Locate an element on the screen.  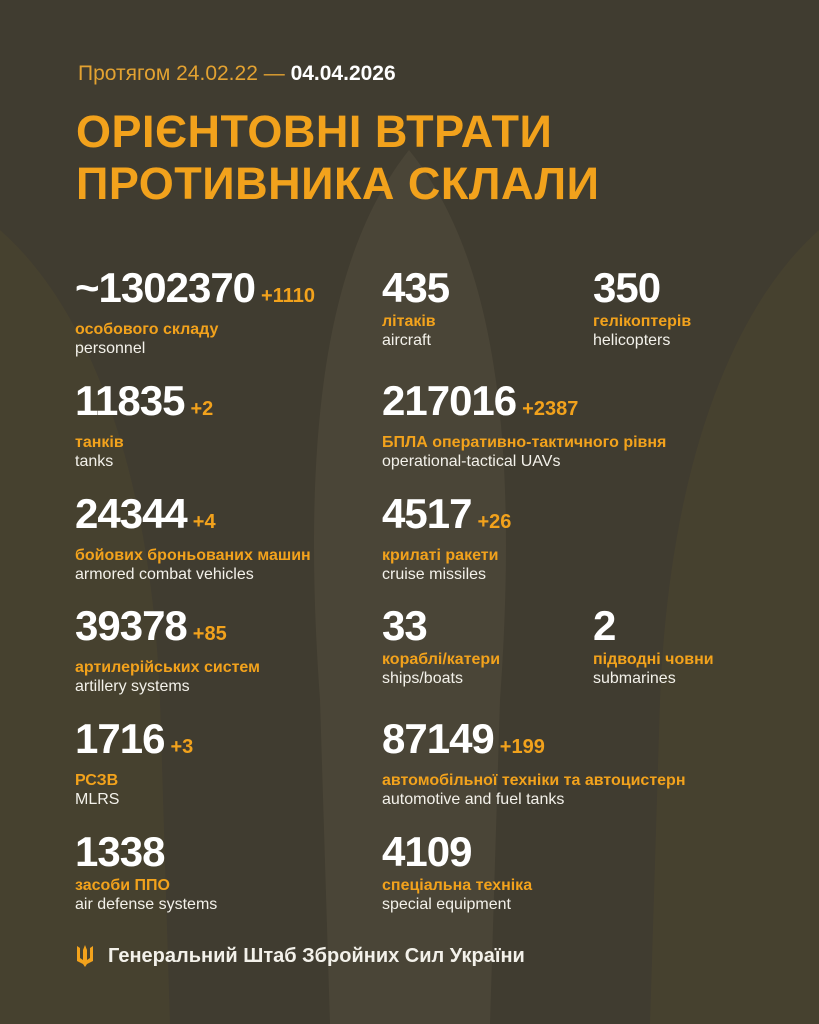
stat-aircraft: 435 літаків aircraft is located at coordinates (416, 307).